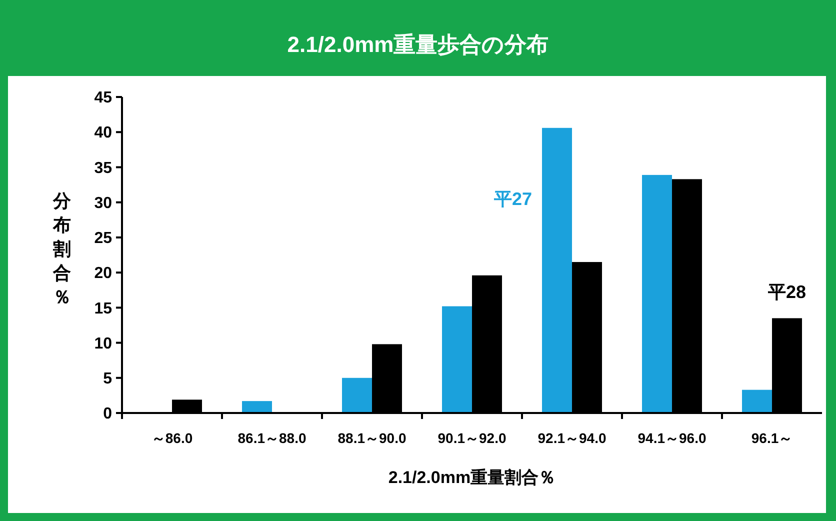 The width and height of the screenshot is (836, 521). I want to click on y-tick-label: 25, so click(103, 239).